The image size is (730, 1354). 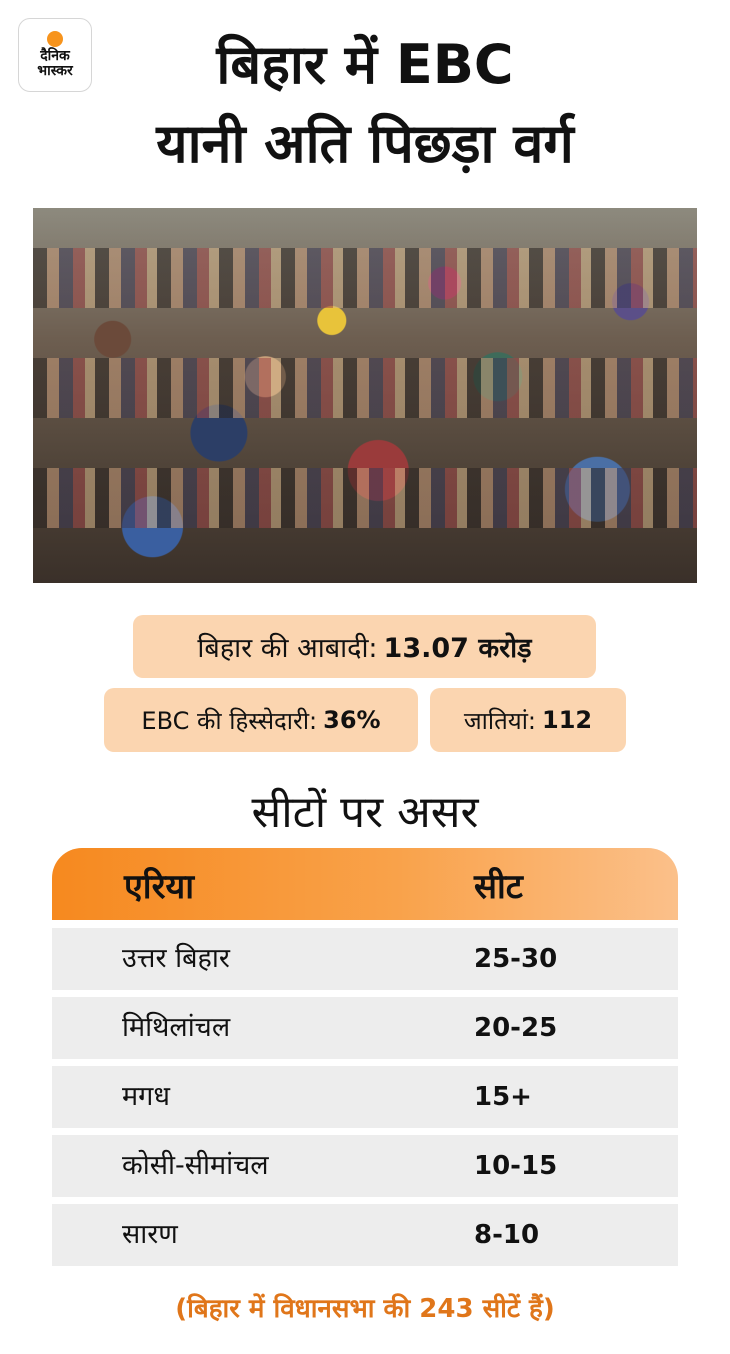 I want to click on ebc-share-value: 36%, so click(x=352, y=720).